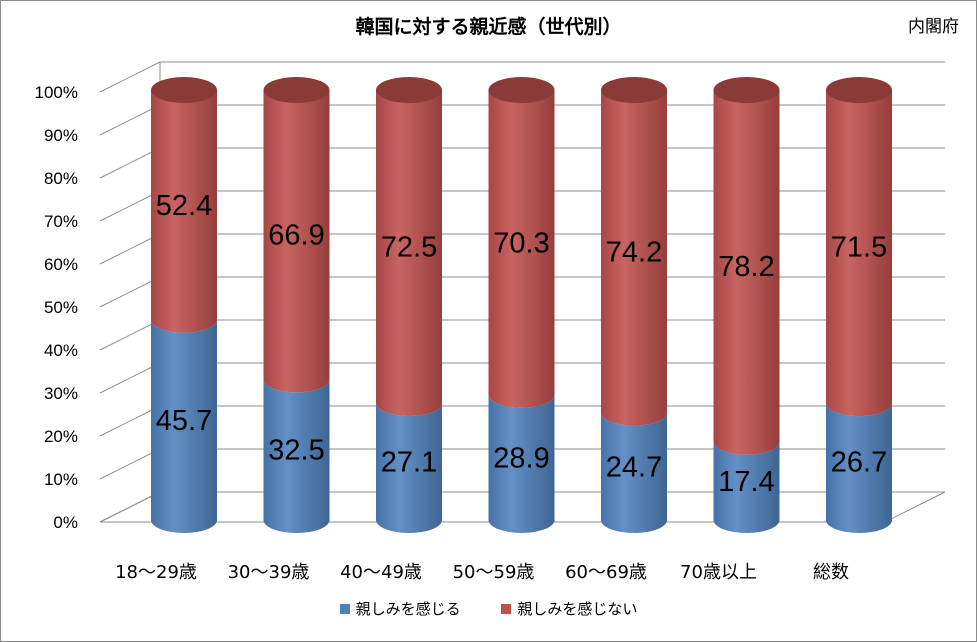 This screenshot has height=642, width=977. Describe the element at coordinates (61, 221) in the screenshot. I see `y-tick-label: 70%` at that location.